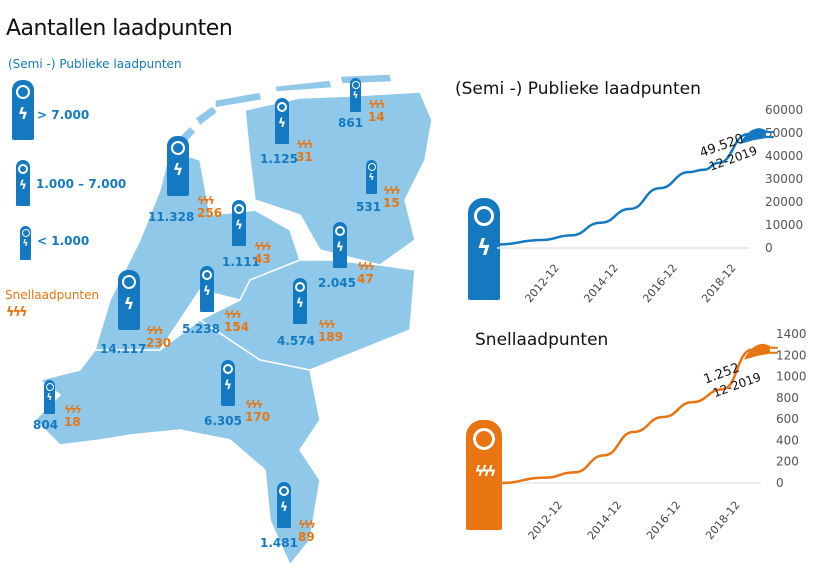 This screenshot has width=833, height=579. What do you see at coordinates (660, 284) in the screenshot?
I see `public-xtick-label: 2016-12` at bounding box center [660, 284].